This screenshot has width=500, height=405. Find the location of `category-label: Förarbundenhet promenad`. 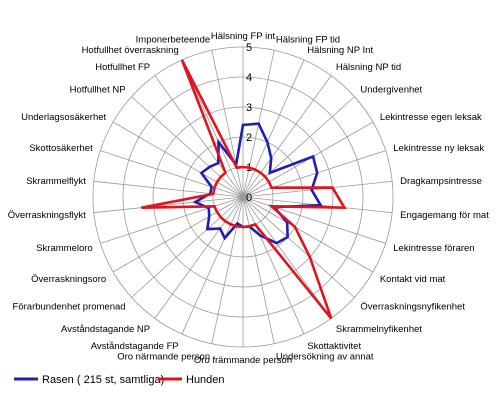

category-label: Förarbundenhet promenad is located at coordinates (69, 306).